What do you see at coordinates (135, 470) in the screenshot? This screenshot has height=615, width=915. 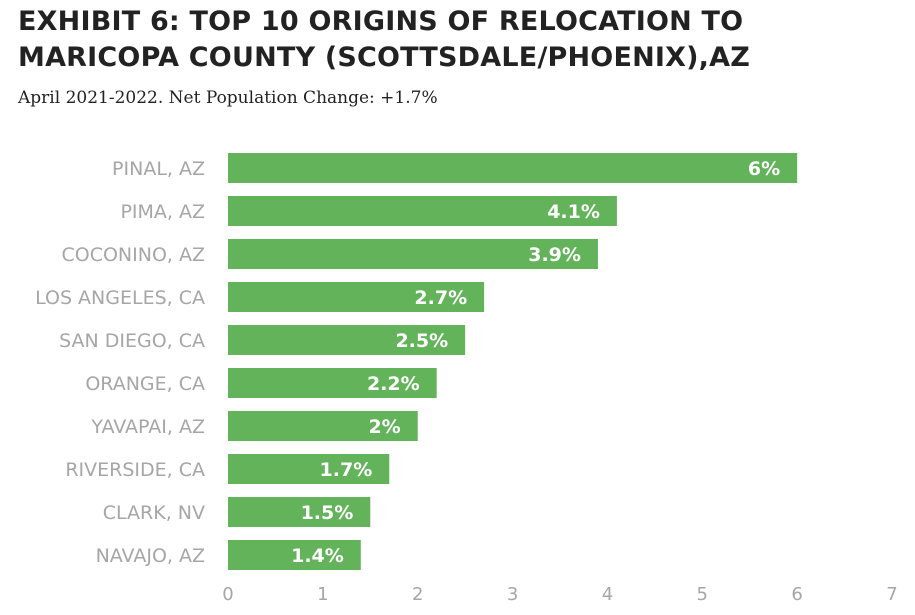 I see `category-label: RIVERSIDE, CA` at bounding box center [135, 470].